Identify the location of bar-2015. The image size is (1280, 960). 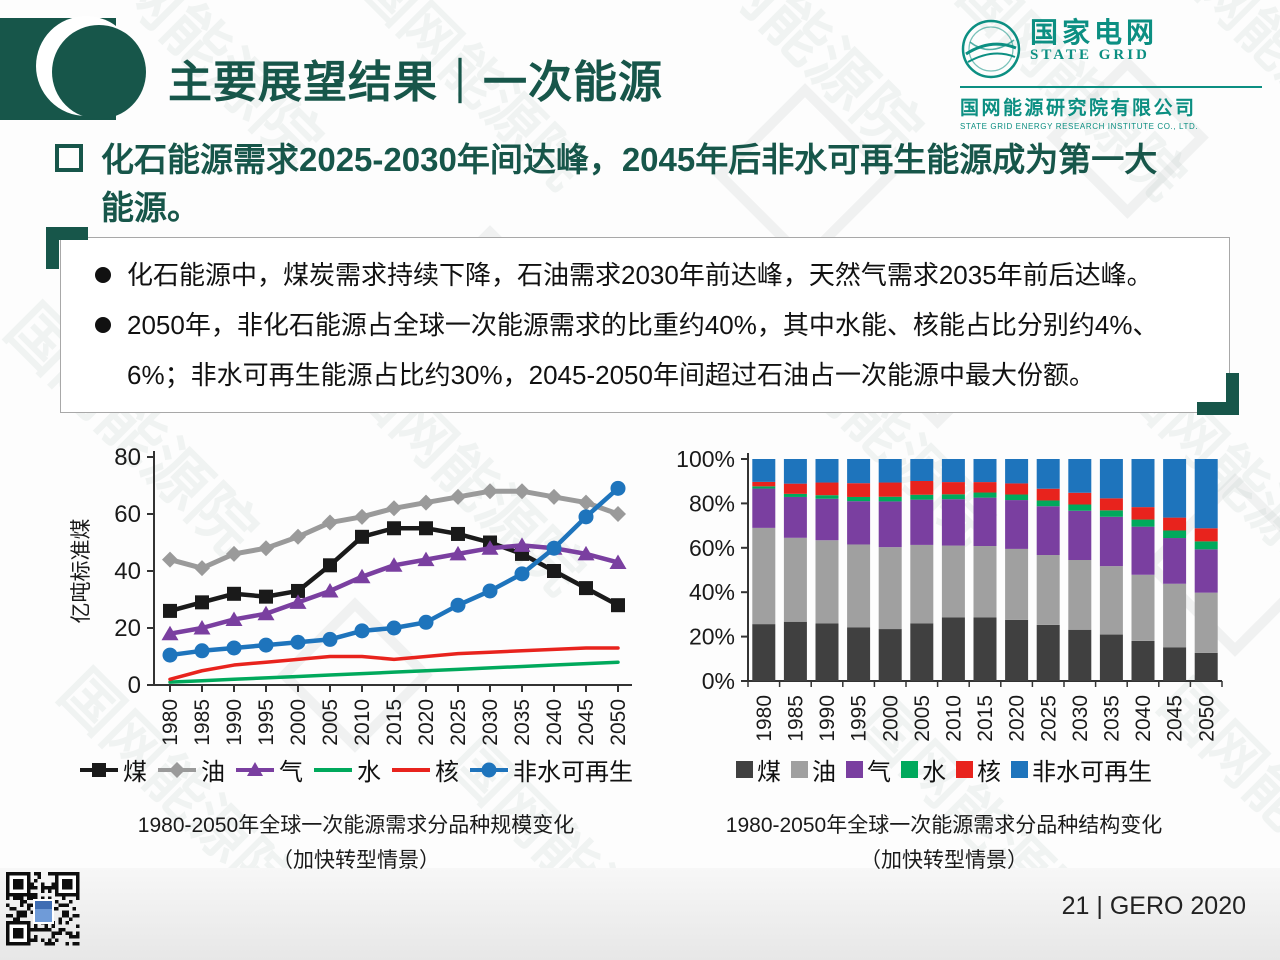
(985, 570).